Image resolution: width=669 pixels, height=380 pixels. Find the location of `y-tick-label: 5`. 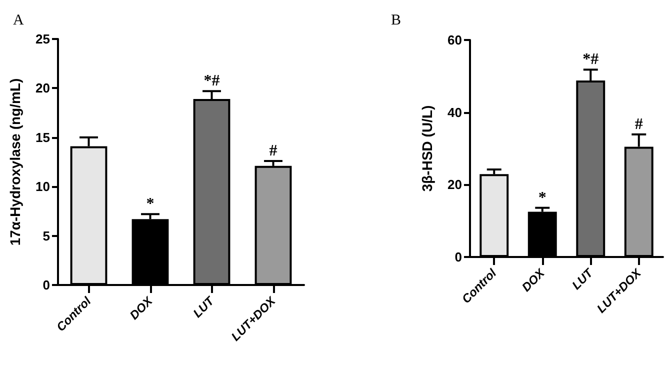

y-tick-label: 5 is located at coordinates (46, 236).